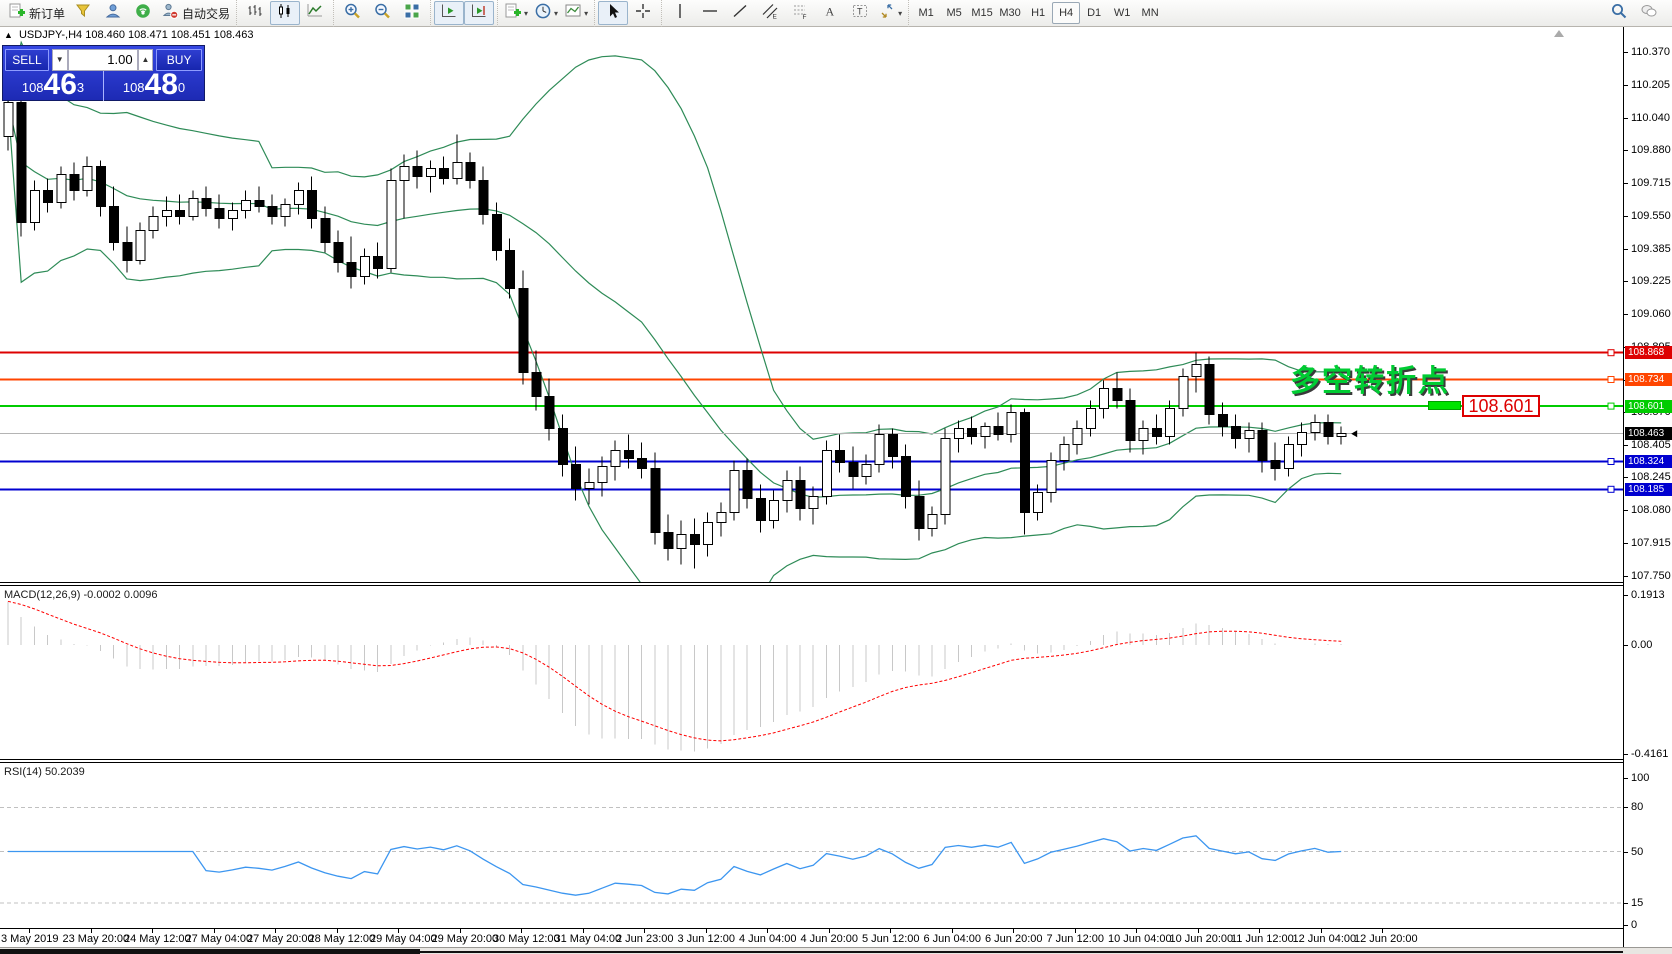 This screenshot has height=954, width=1672. I want to click on toolbar-template-button: ▾, so click(576, 13).